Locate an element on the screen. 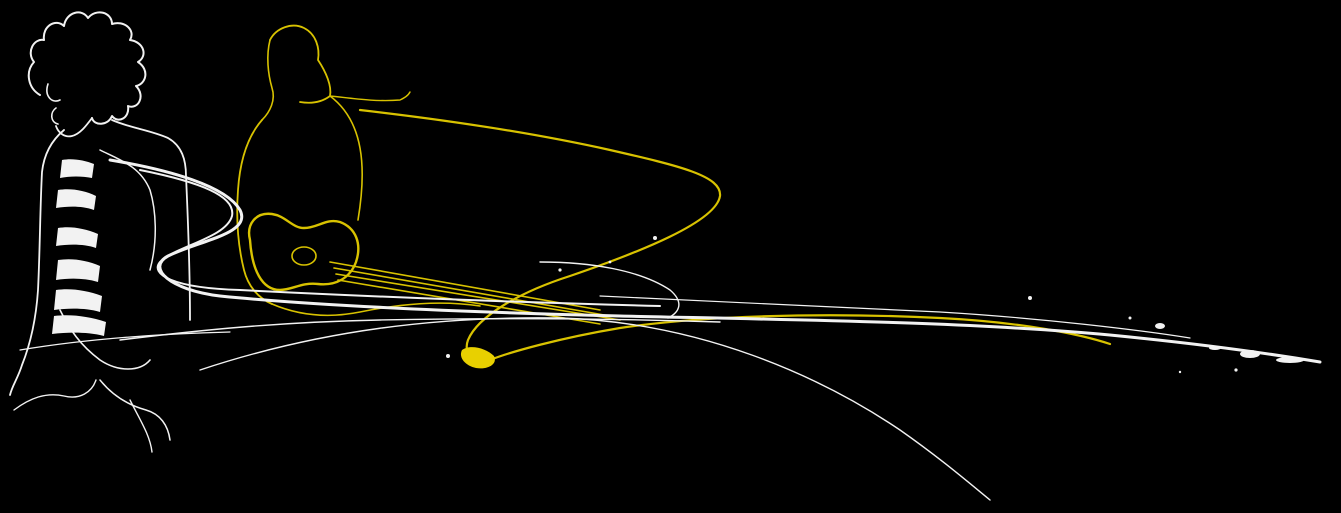 Image resolution: width=1341 pixels, height=513 pixels. white-figure-face is located at coordinates (74, 127).